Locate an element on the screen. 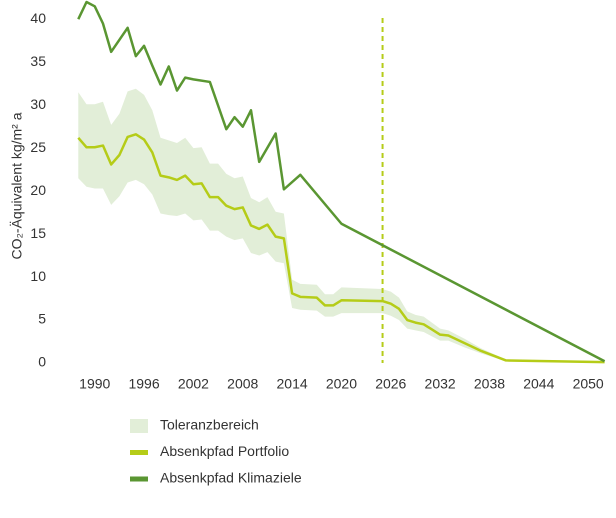 Image resolution: width=616 pixels, height=518 pixels. y-tick-label: 35 is located at coordinates (38, 61).